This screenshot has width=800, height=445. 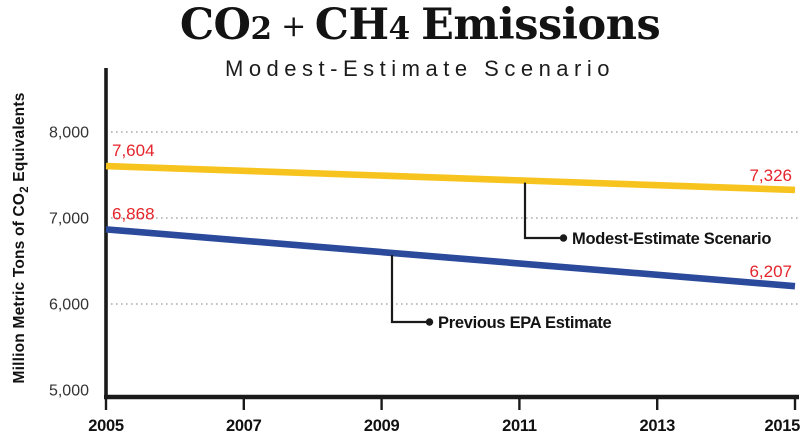 What do you see at coordinates (657, 426) in the screenshot?
I see `x-tick-label-2013: 2013` at bounding box center [657, 426].